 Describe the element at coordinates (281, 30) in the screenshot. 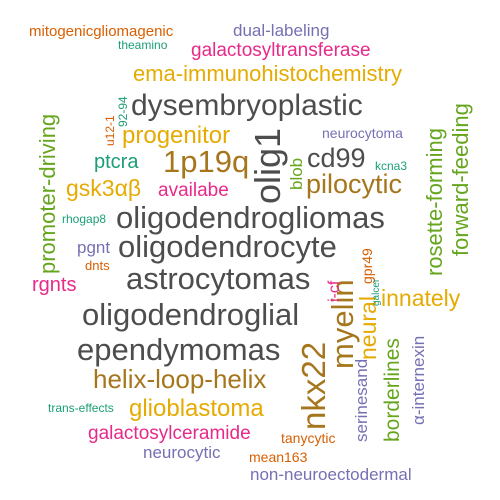

I see `word-dual-labeling: dual-labeling` at that location.